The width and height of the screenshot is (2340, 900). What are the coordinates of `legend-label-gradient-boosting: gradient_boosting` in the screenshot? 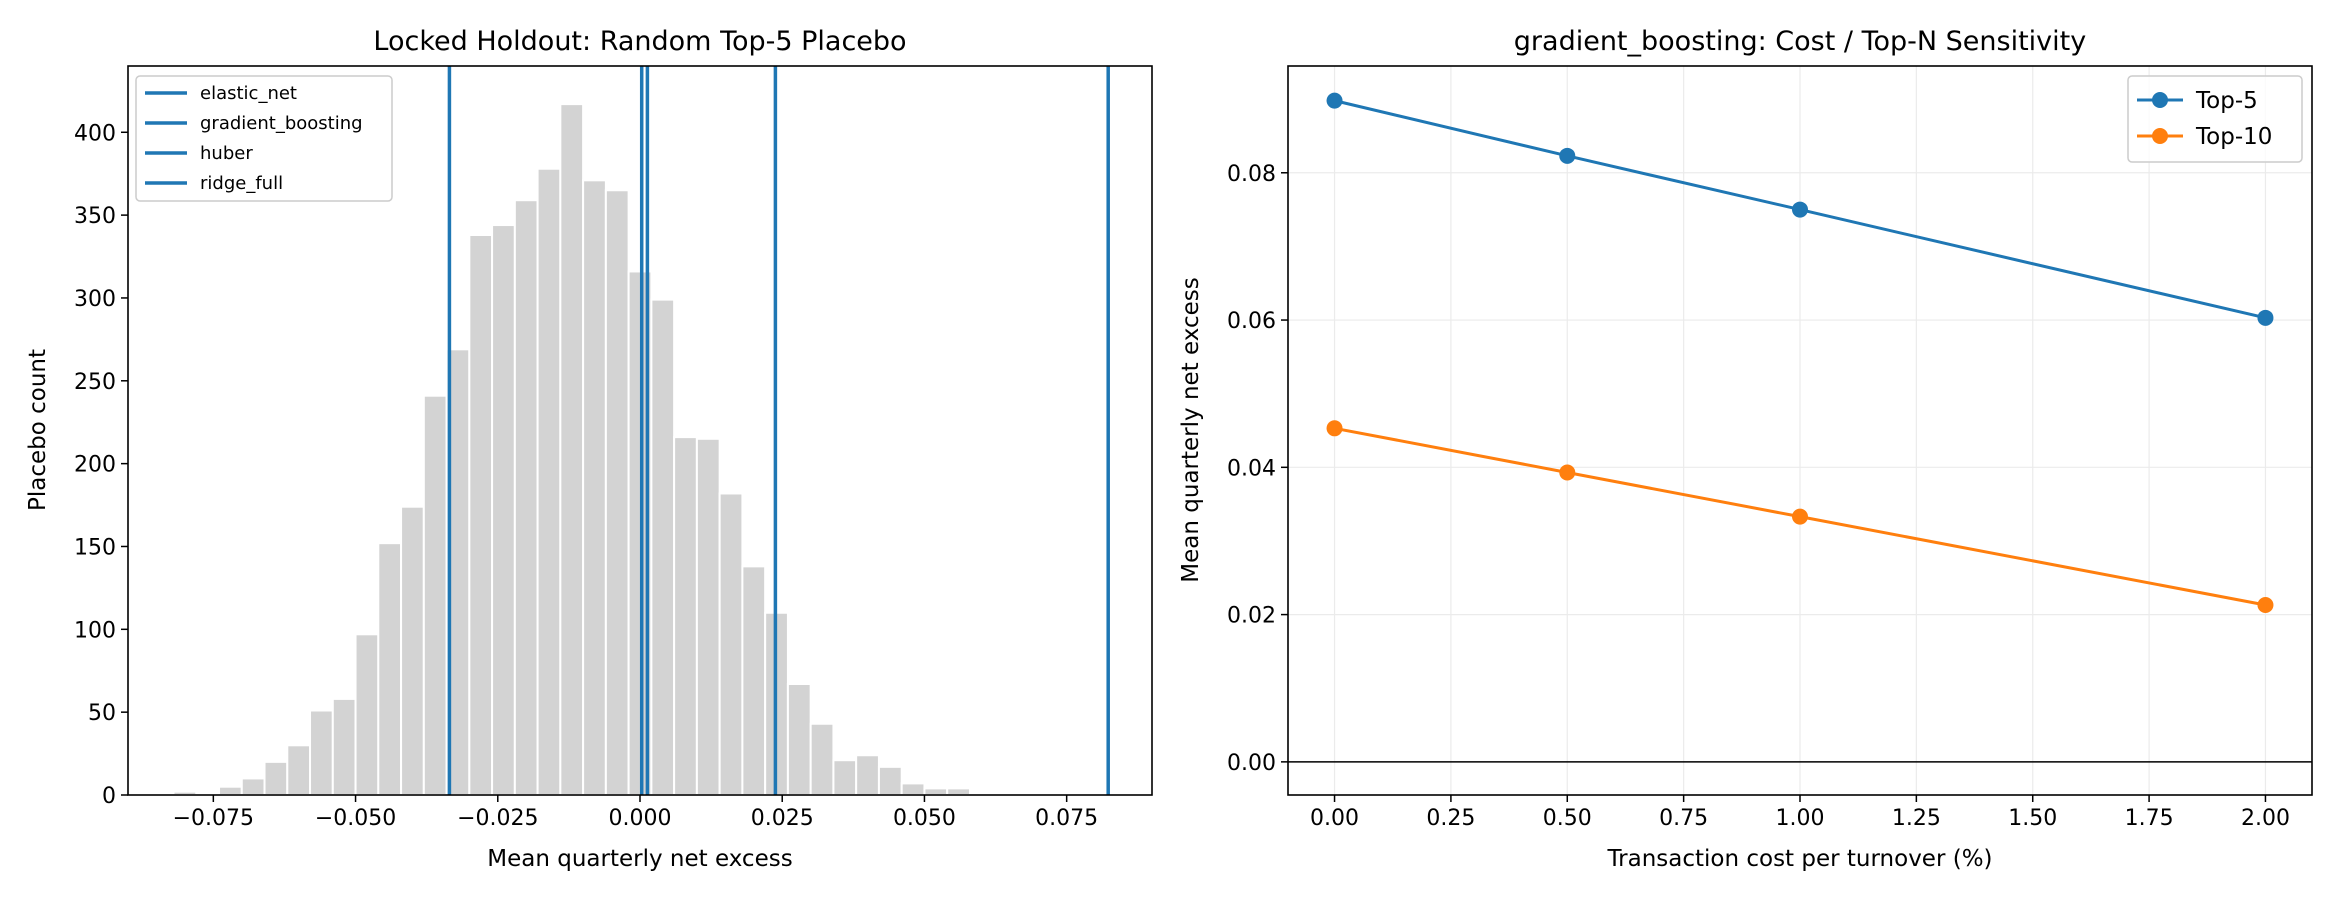 It's located at (281, 123).